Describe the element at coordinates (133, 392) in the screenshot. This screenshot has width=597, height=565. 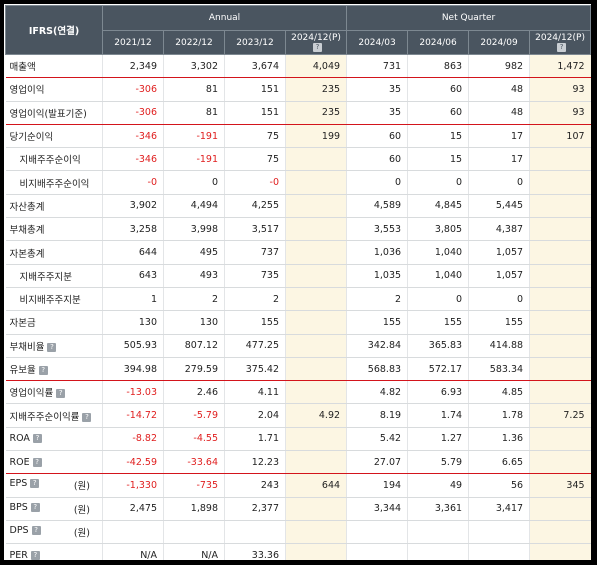
I see `table-cell: -13.03` at that location.